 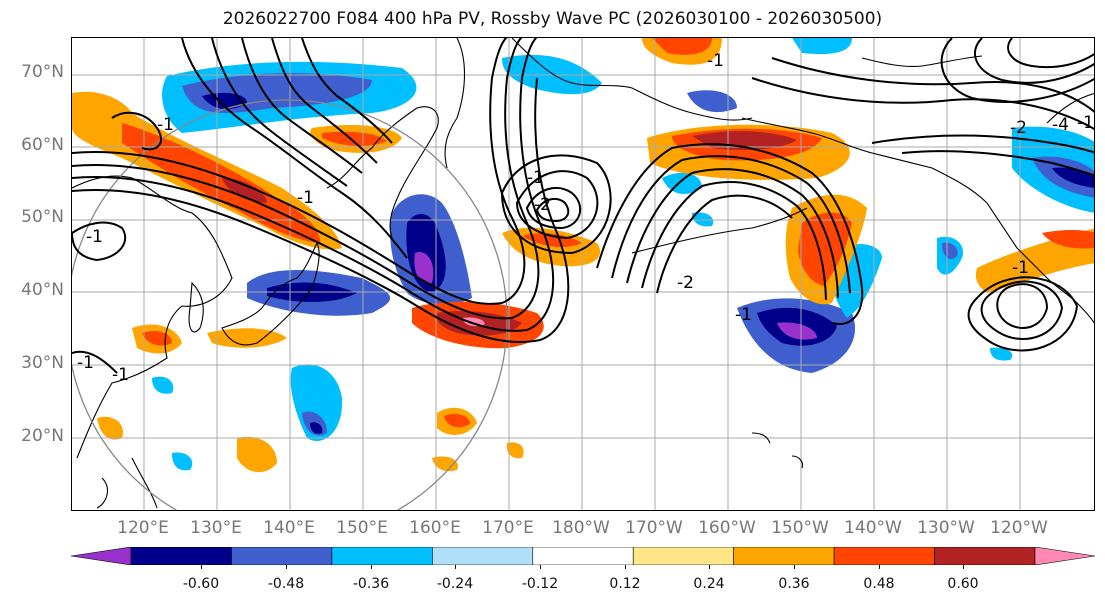 What do you see at coordinates (42, 436) in the screenshot?
I see `lat-label: 20°N` at bounding box center [42, 436].